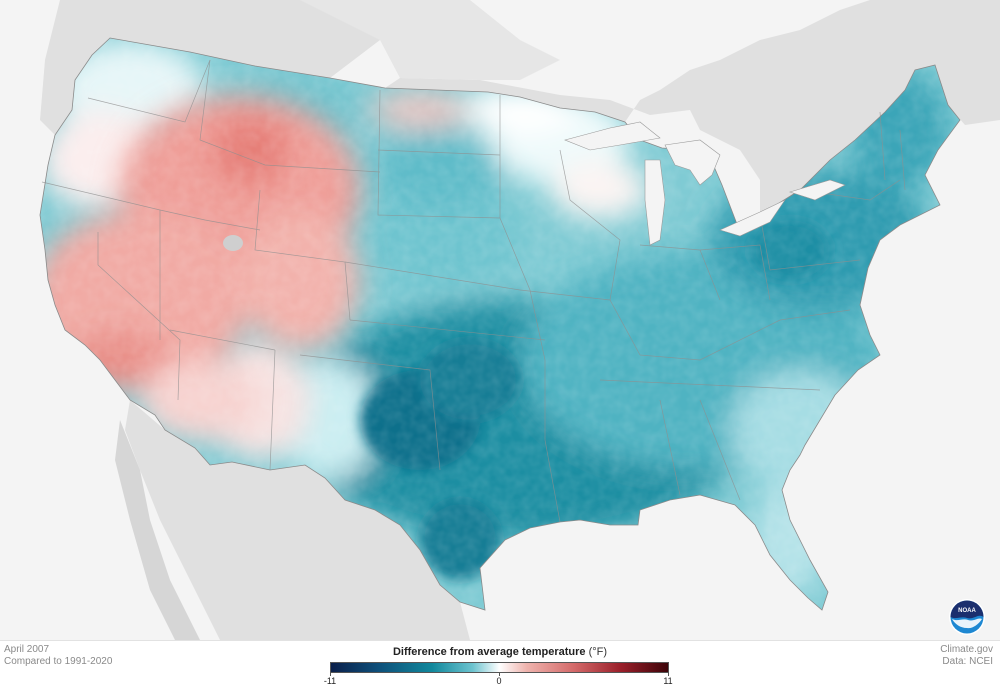  Describe the element at coordinates (967, 661) in the screenshot. I see `data-source: Data: NCEI` at that location.